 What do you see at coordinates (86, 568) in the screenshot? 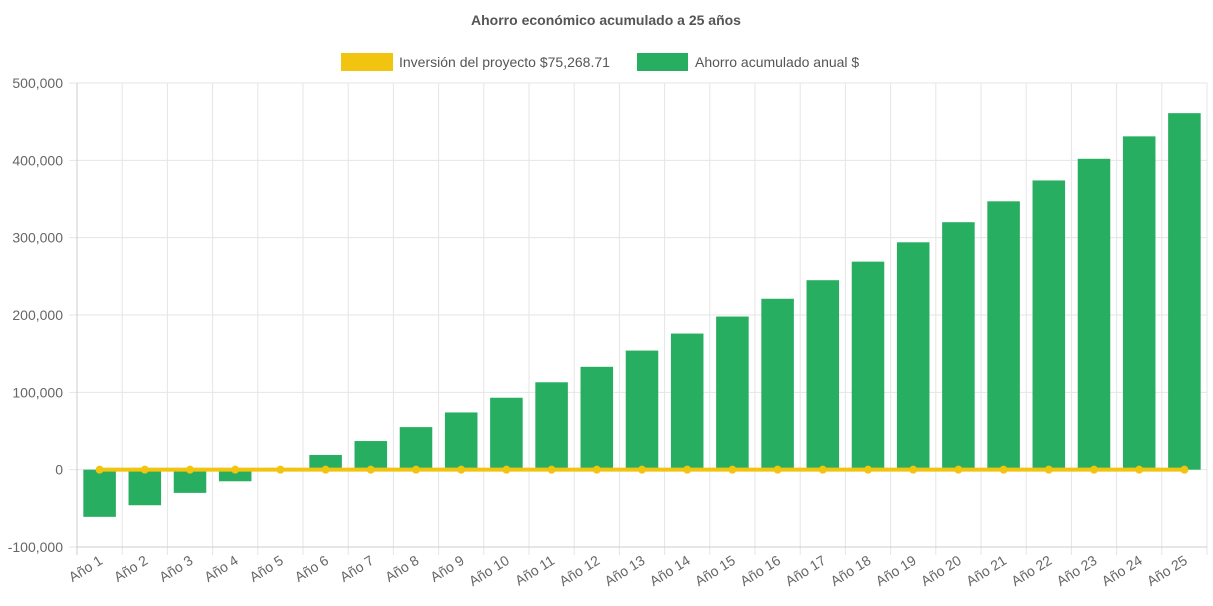
I see `x-tick-label: Año 1` at bounding box center [86, 568].